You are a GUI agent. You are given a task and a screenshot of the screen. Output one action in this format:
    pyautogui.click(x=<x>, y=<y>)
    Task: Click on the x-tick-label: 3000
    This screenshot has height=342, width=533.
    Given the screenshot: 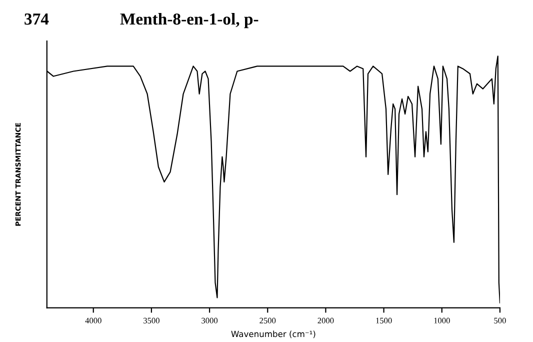 What is the action you would take?
    pyautogui.click(x=210, y=321)
    